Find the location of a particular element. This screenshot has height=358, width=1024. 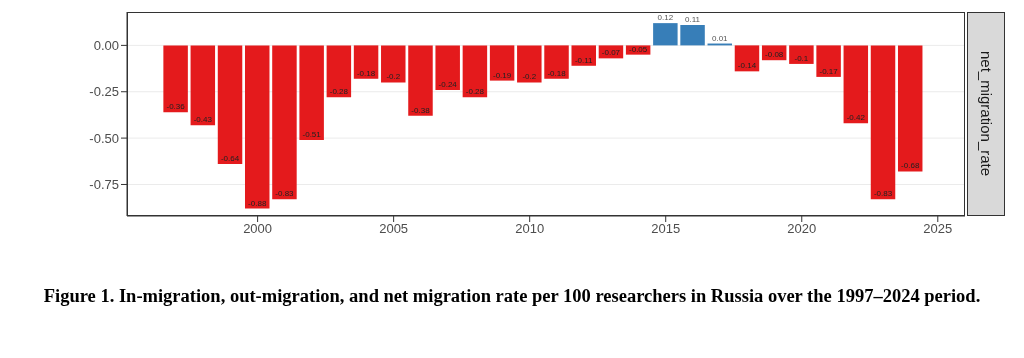

data-label: -0.68 is located at coordinates (910, 166).